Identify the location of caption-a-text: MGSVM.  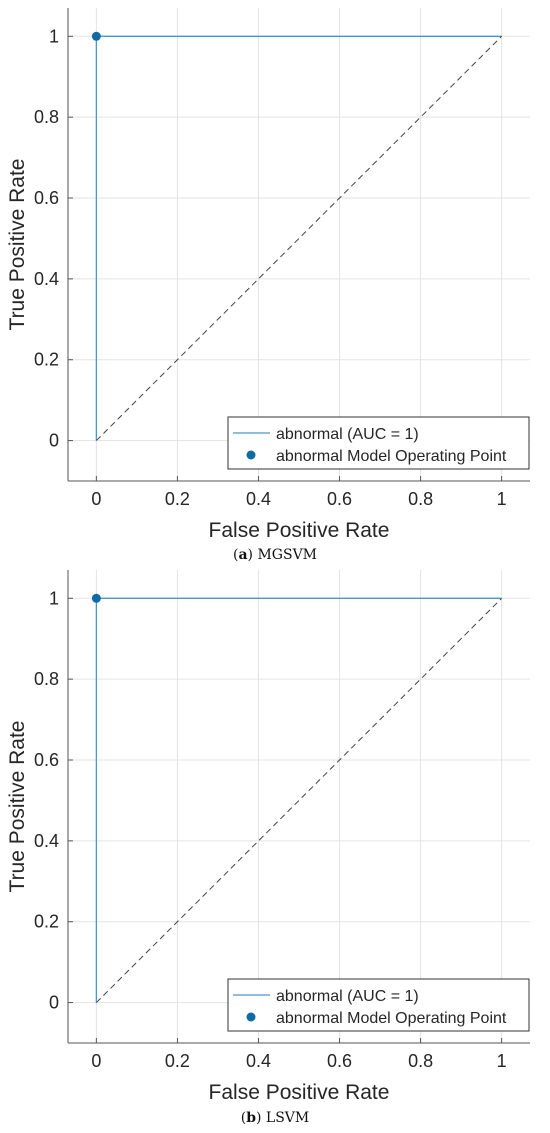
(287, 555).